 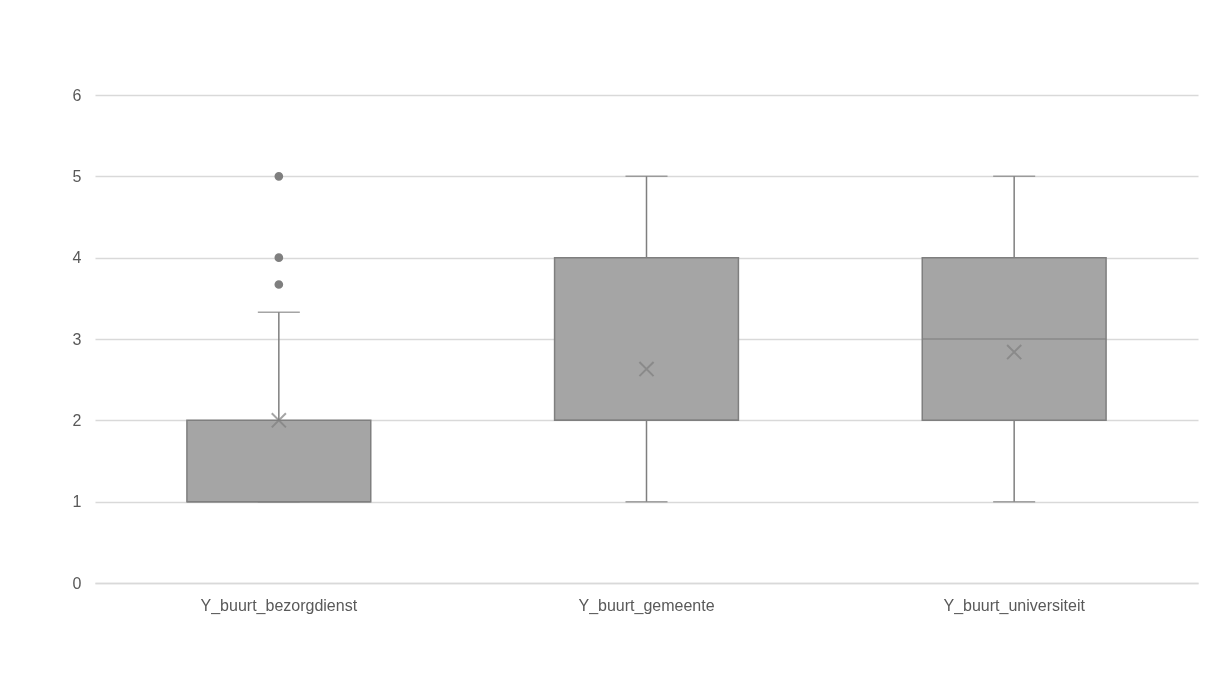 What do you see at coordinates (77, 583) in the screenshot?
I see `y-tick-label: 0` at bounding box center [77, 583].